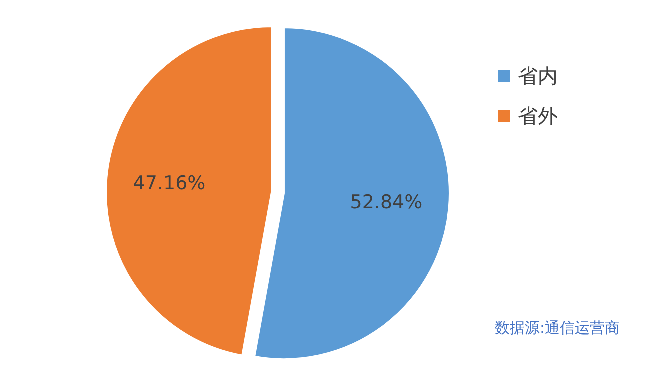  What do you see at coordinates (169, 183) in the screenshot?
I see `data-label: 47.16%` at bounding box center [169, 183].